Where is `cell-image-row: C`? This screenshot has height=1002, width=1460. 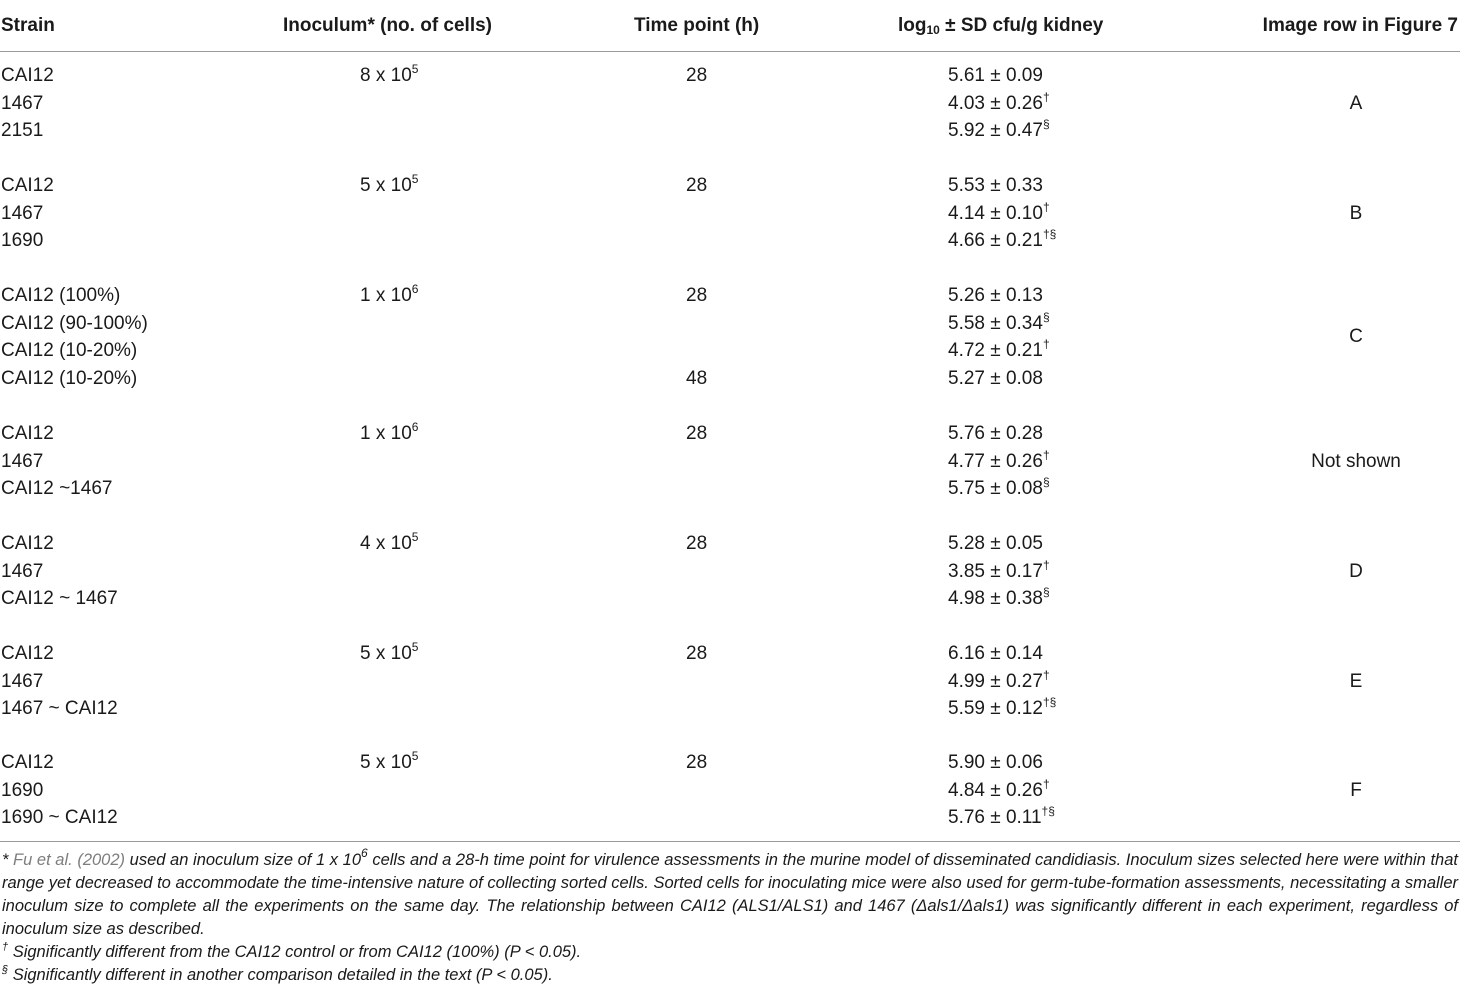 cell-image-row: C is located at coordinates (1356, 337).